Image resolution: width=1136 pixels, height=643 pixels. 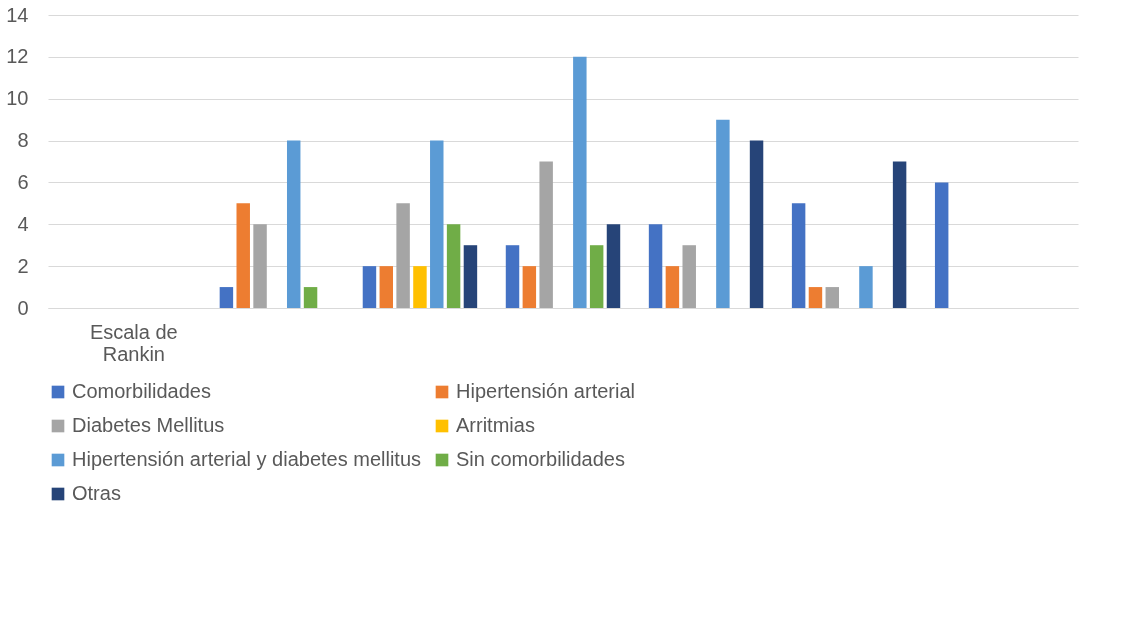 What do you see at coordinates (17, 56) in the screenshot?
I see `y-tick-label: 12` at bounding box center [17, 56].